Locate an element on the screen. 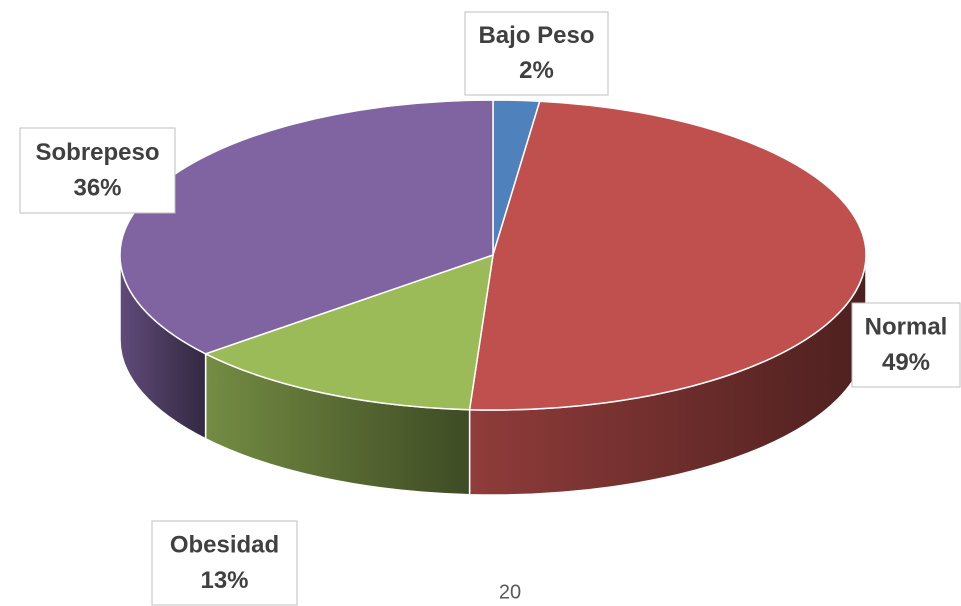 Image resolution: width=961 pixels, height=606 pixels. label-name: Normal is located at coordinates (906, 327).